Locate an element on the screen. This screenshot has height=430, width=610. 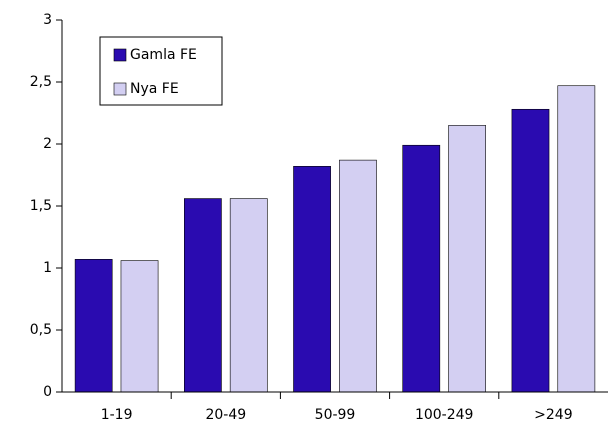
y-tick-label: 2,5 is located at coordinates (41, 82).